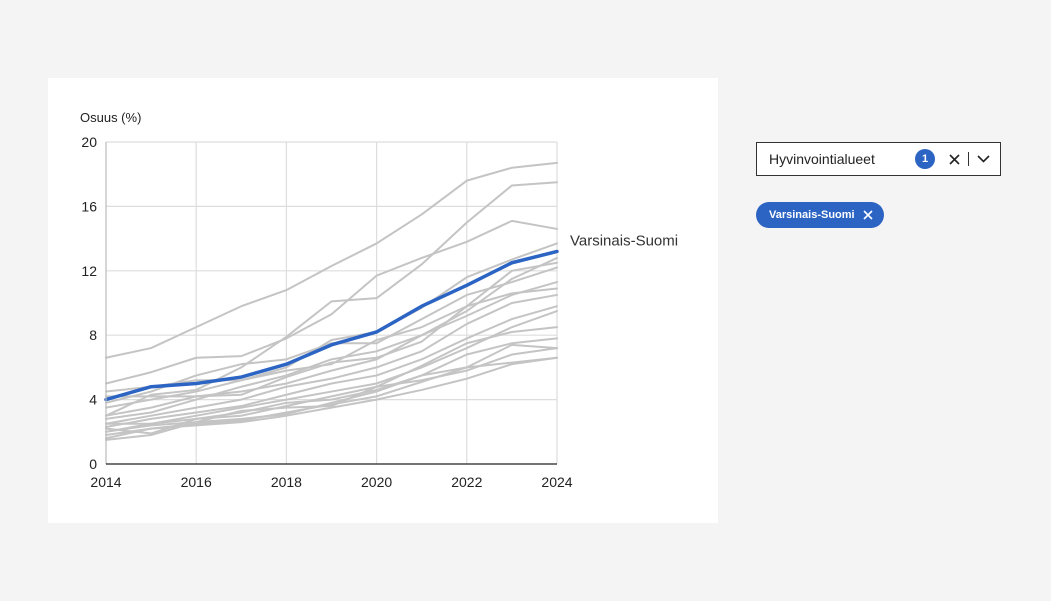  What do you see at coordinates (983, 159) in the screenshot?
I see `chevron-down-icon` at bounding box center [983, 159].